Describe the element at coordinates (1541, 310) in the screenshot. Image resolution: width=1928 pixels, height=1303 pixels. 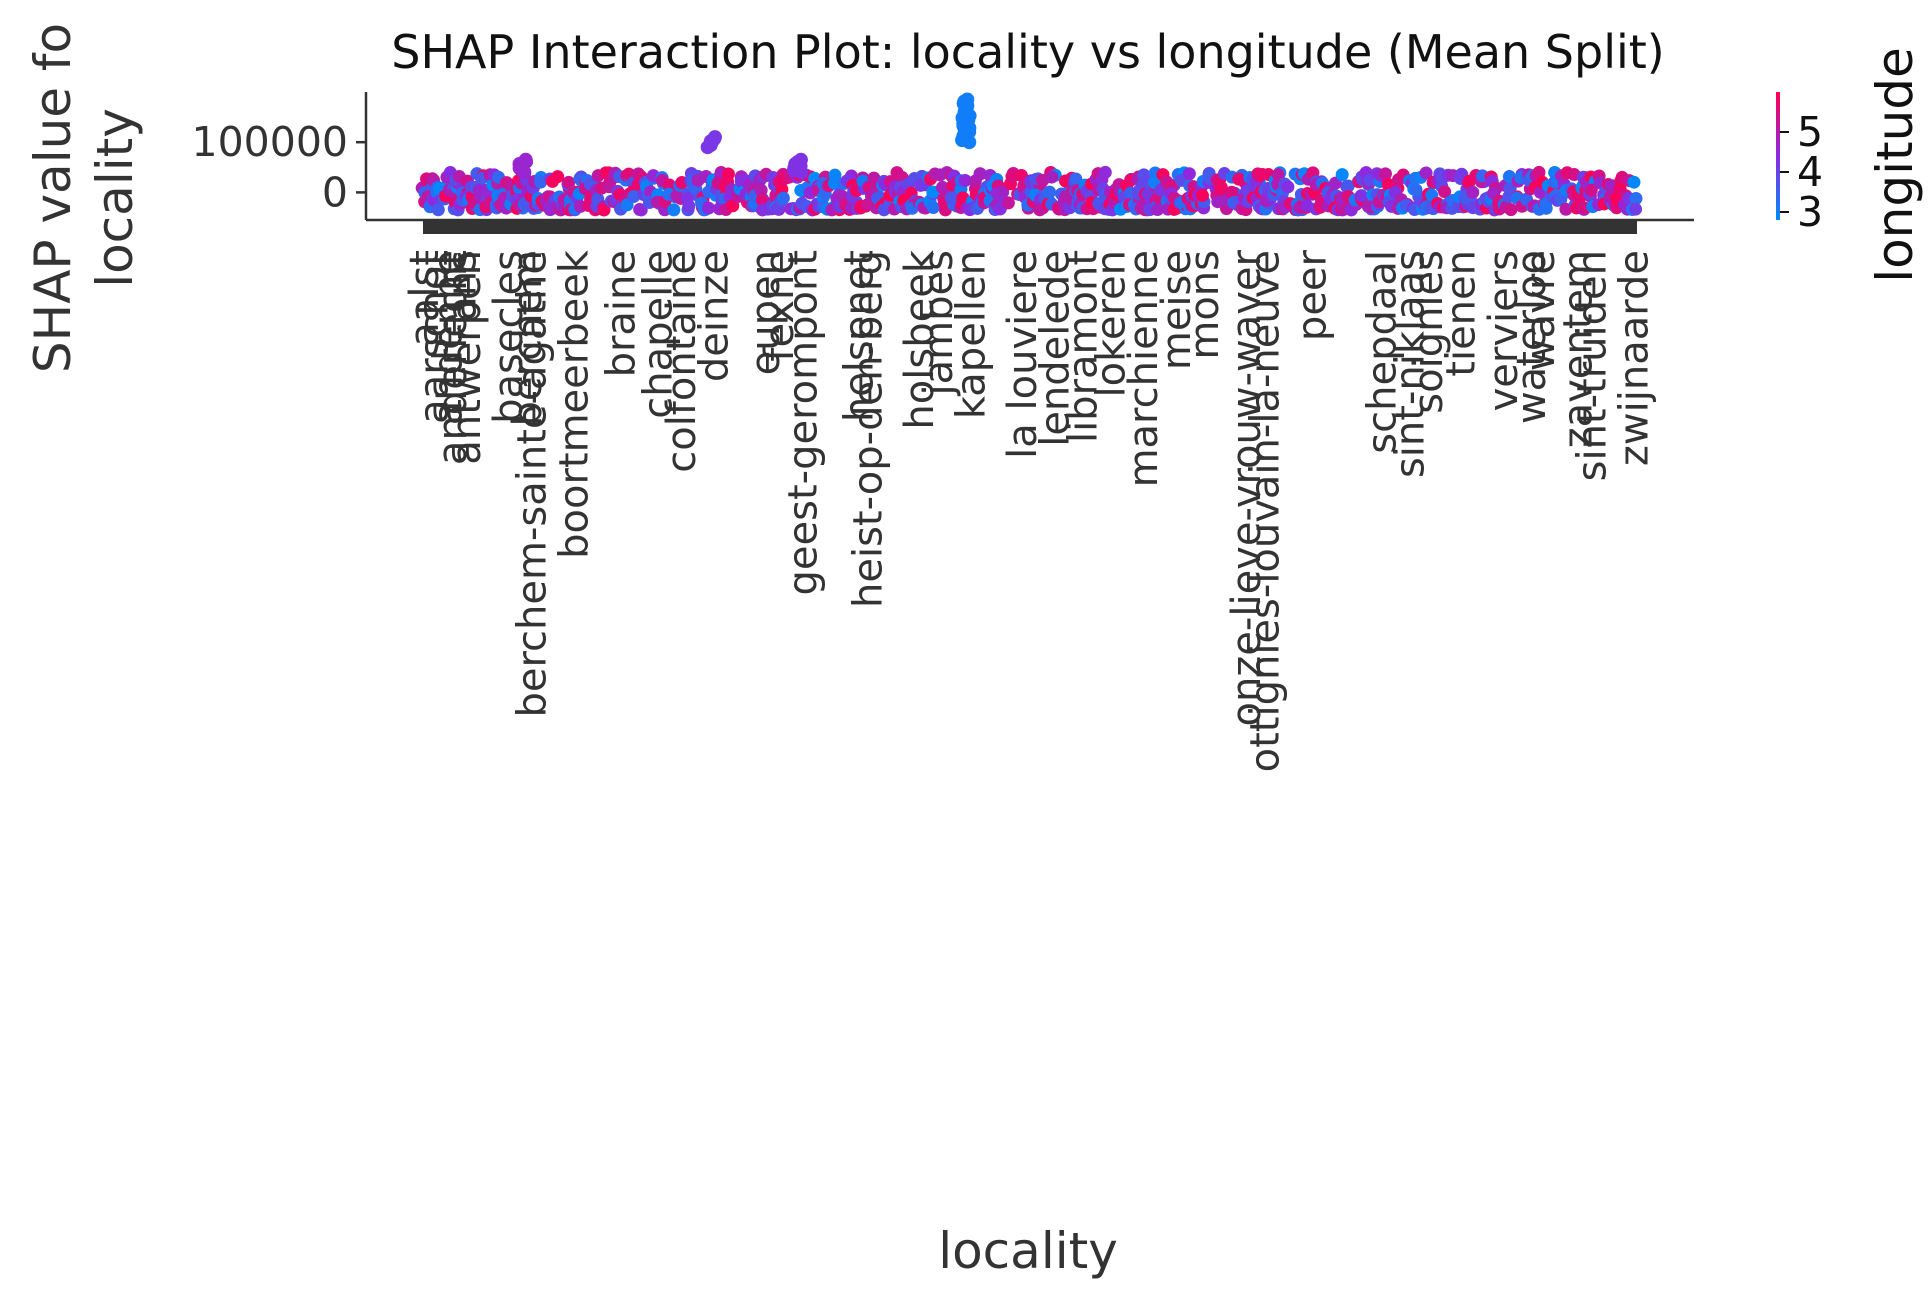
I see `x-tick-label: wavre` at that location.